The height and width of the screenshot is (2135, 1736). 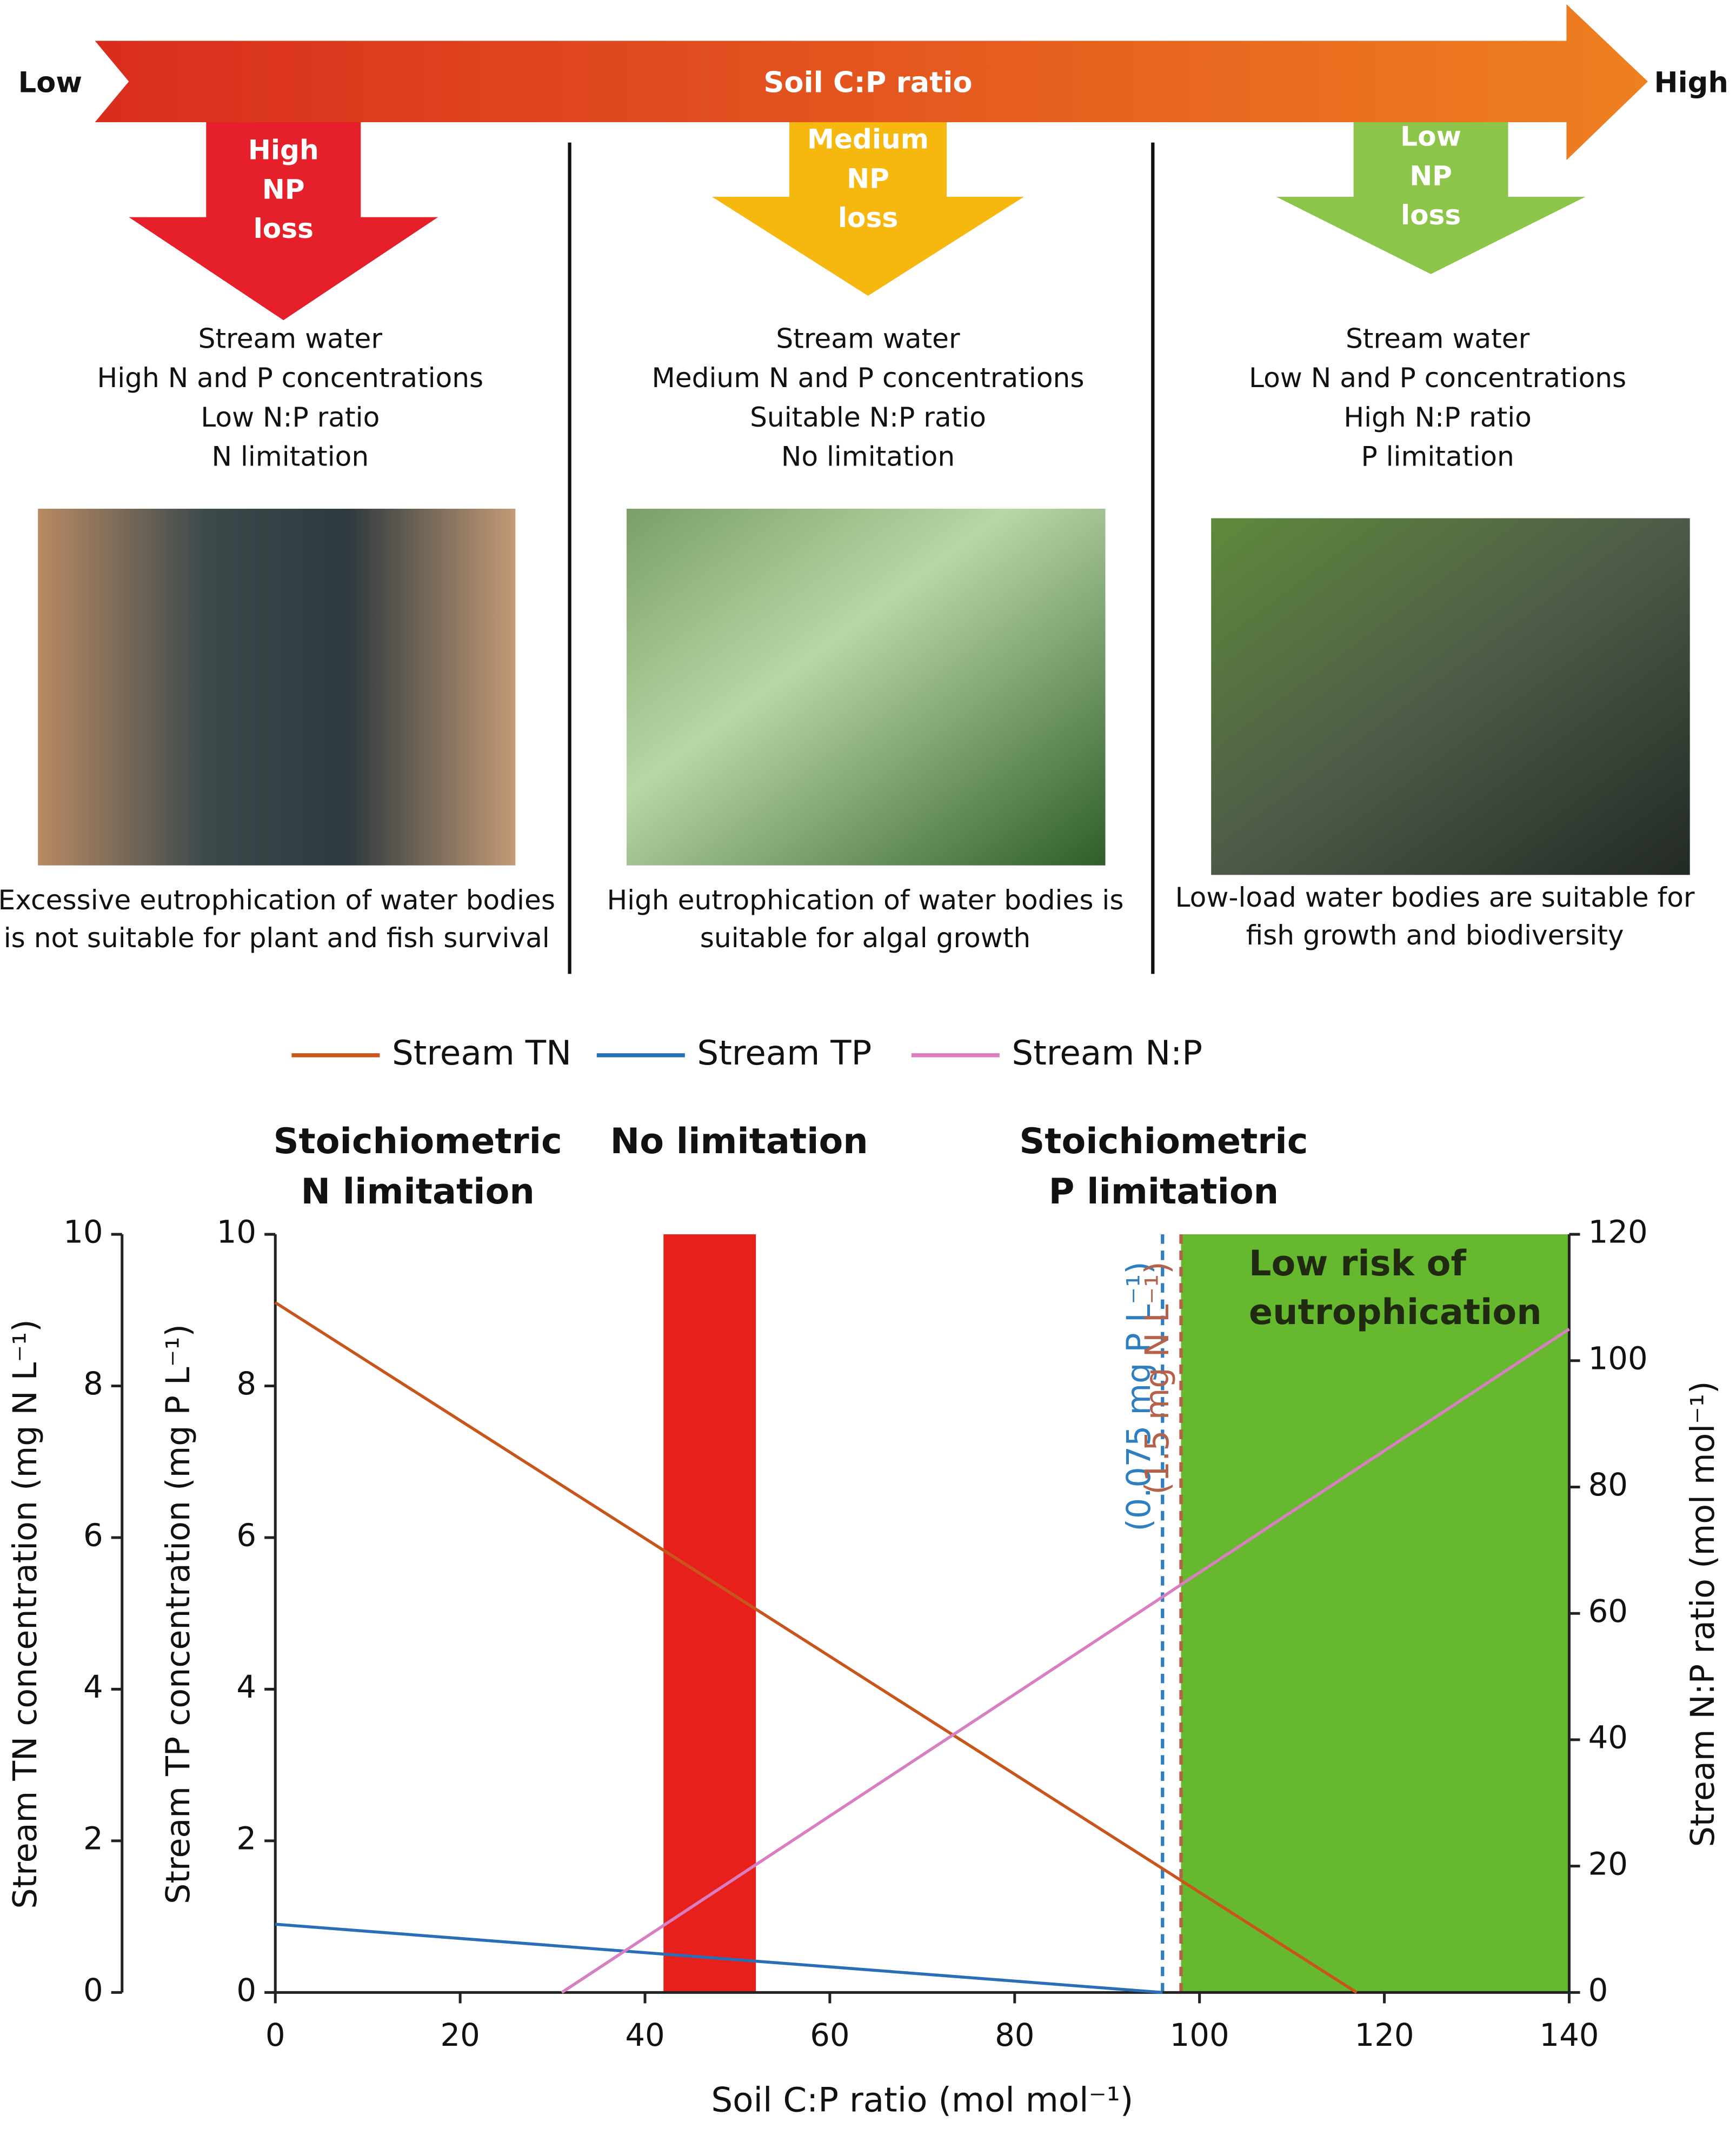 What do you see at coordinates (867, 82) in the screenshot?
I see `arrow-label: Soil C:P ratio` at bounding box center [867, 82].